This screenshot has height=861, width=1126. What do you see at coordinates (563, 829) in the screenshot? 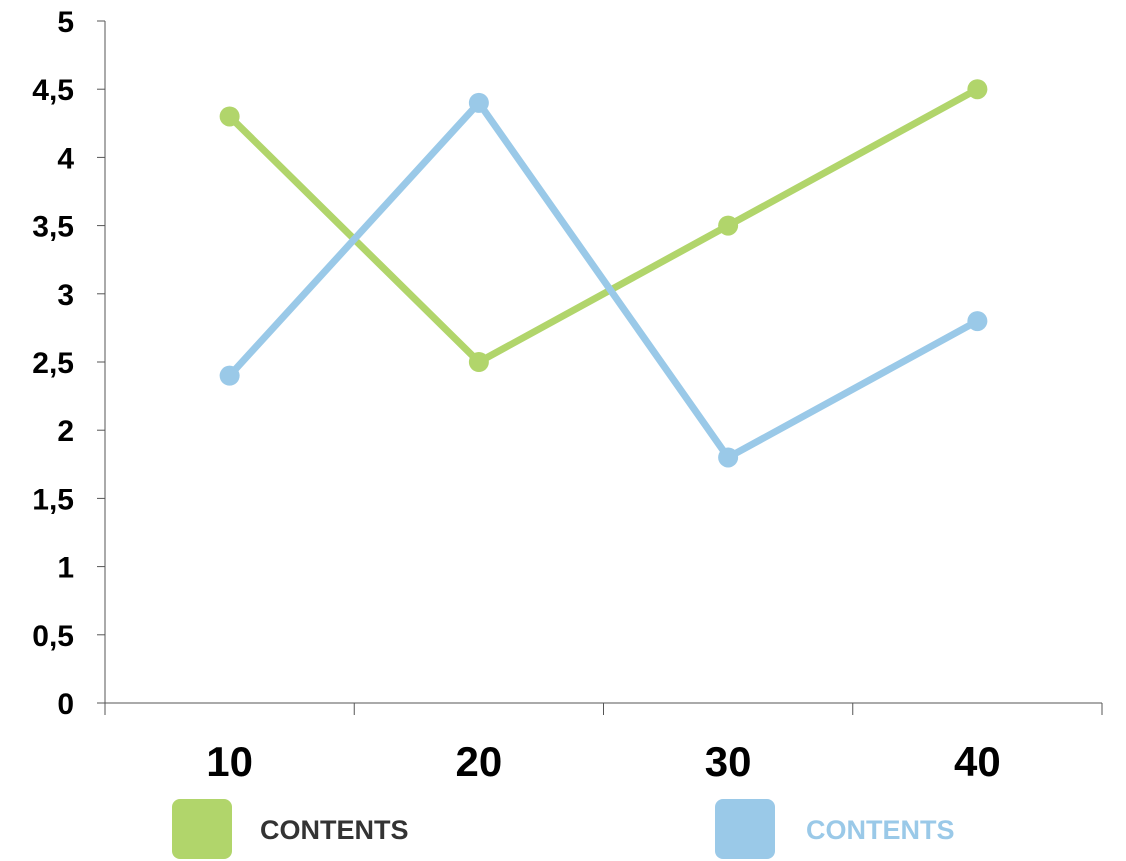
I see `legend: CONTENTS CONTENTS` at bounding box center [563, 829].